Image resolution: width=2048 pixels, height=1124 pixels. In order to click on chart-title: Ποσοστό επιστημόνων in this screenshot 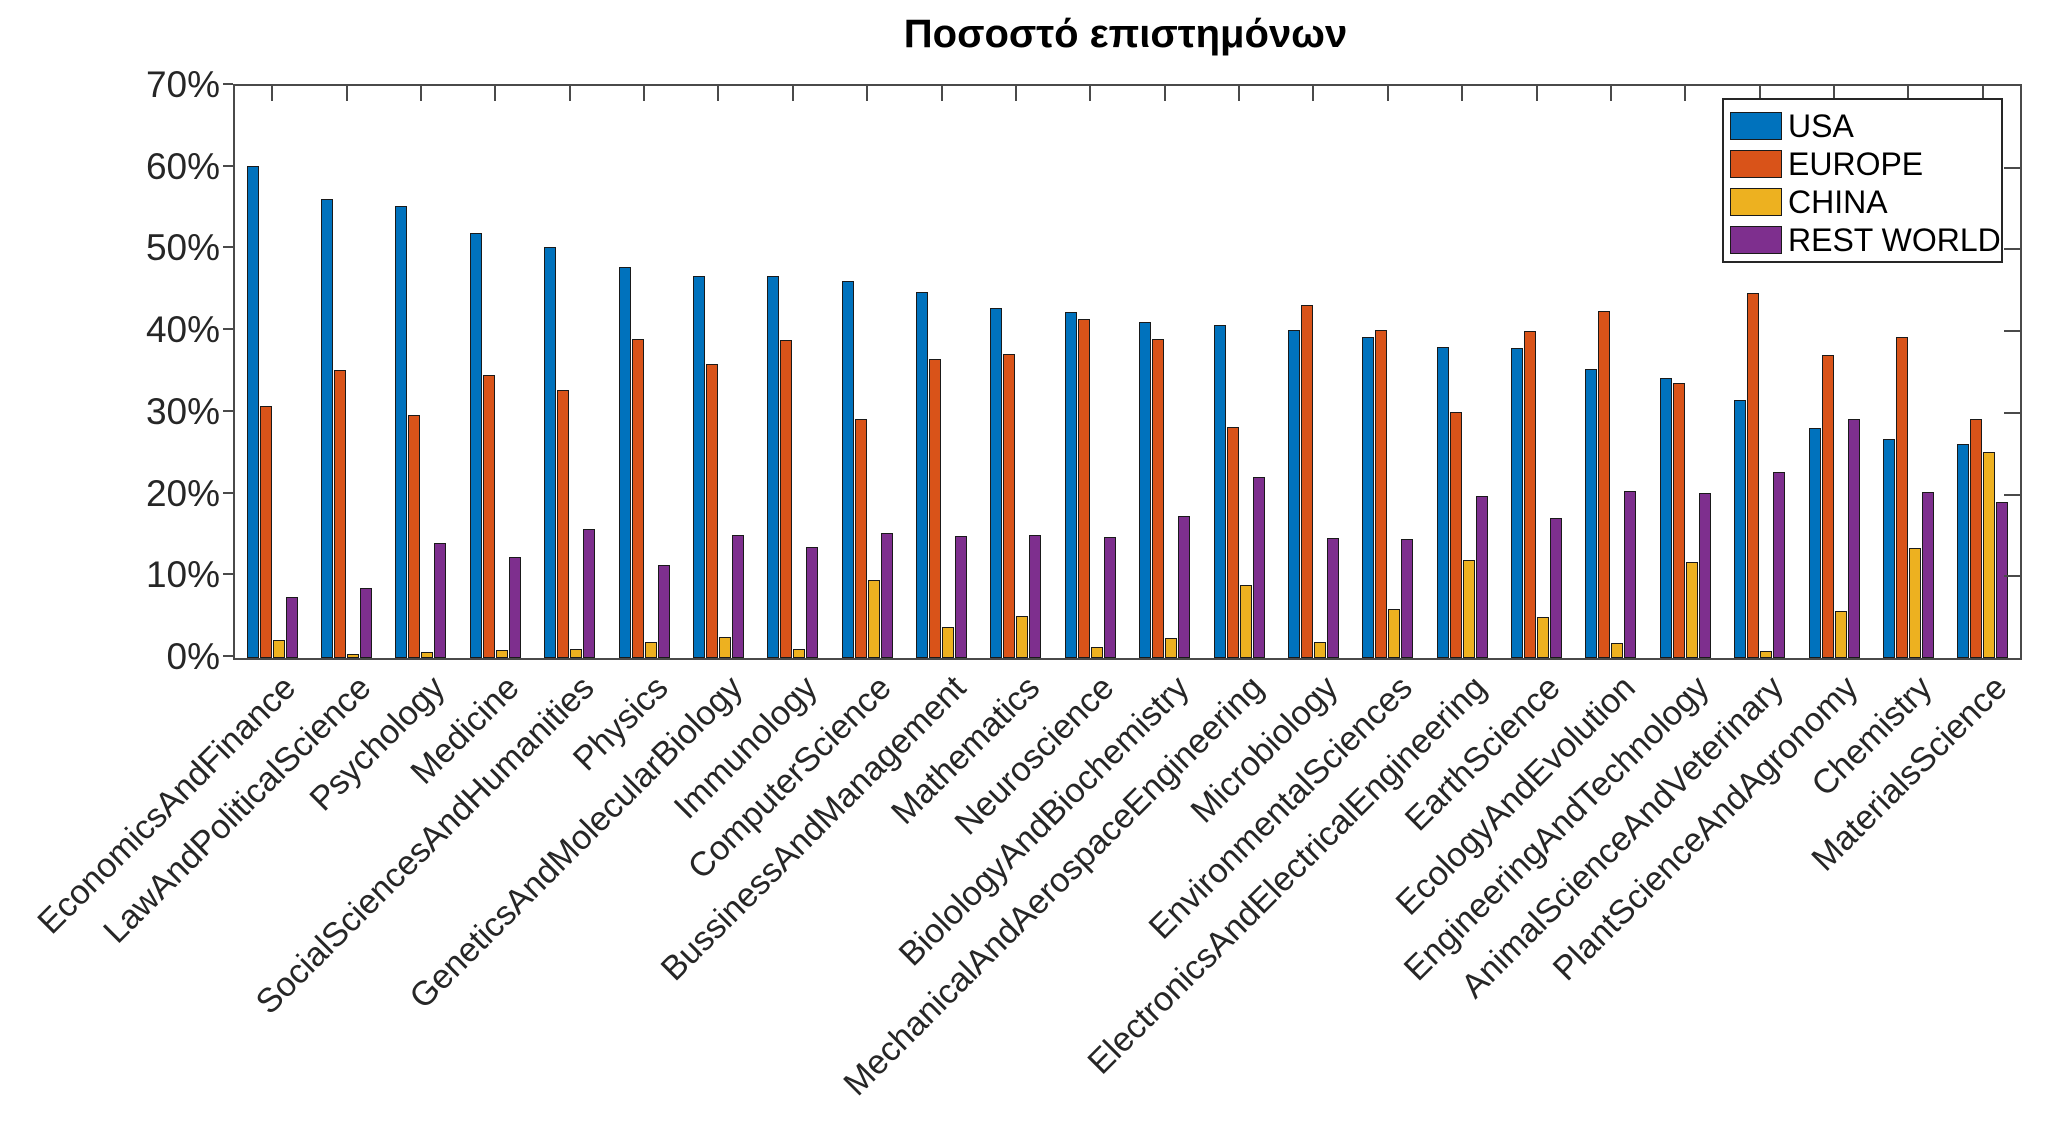, I will do `click(1125, 34)`.